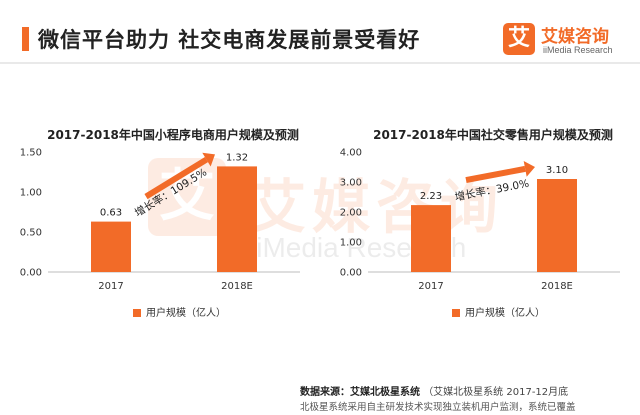  I want to click on source-line: 数据来源：艾媒北极星系统 （艾媒北极星系统 2017-12月底, so click(434, 390).